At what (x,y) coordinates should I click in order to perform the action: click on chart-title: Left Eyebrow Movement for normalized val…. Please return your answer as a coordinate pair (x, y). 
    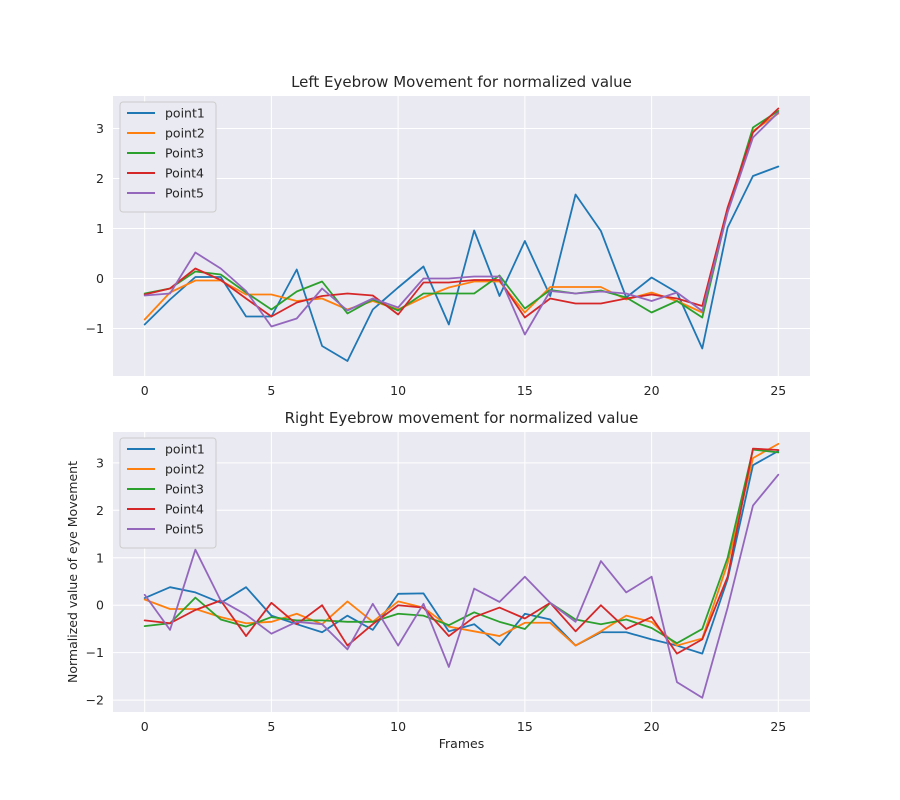
    Looking at the image, I should click on (461, 82).